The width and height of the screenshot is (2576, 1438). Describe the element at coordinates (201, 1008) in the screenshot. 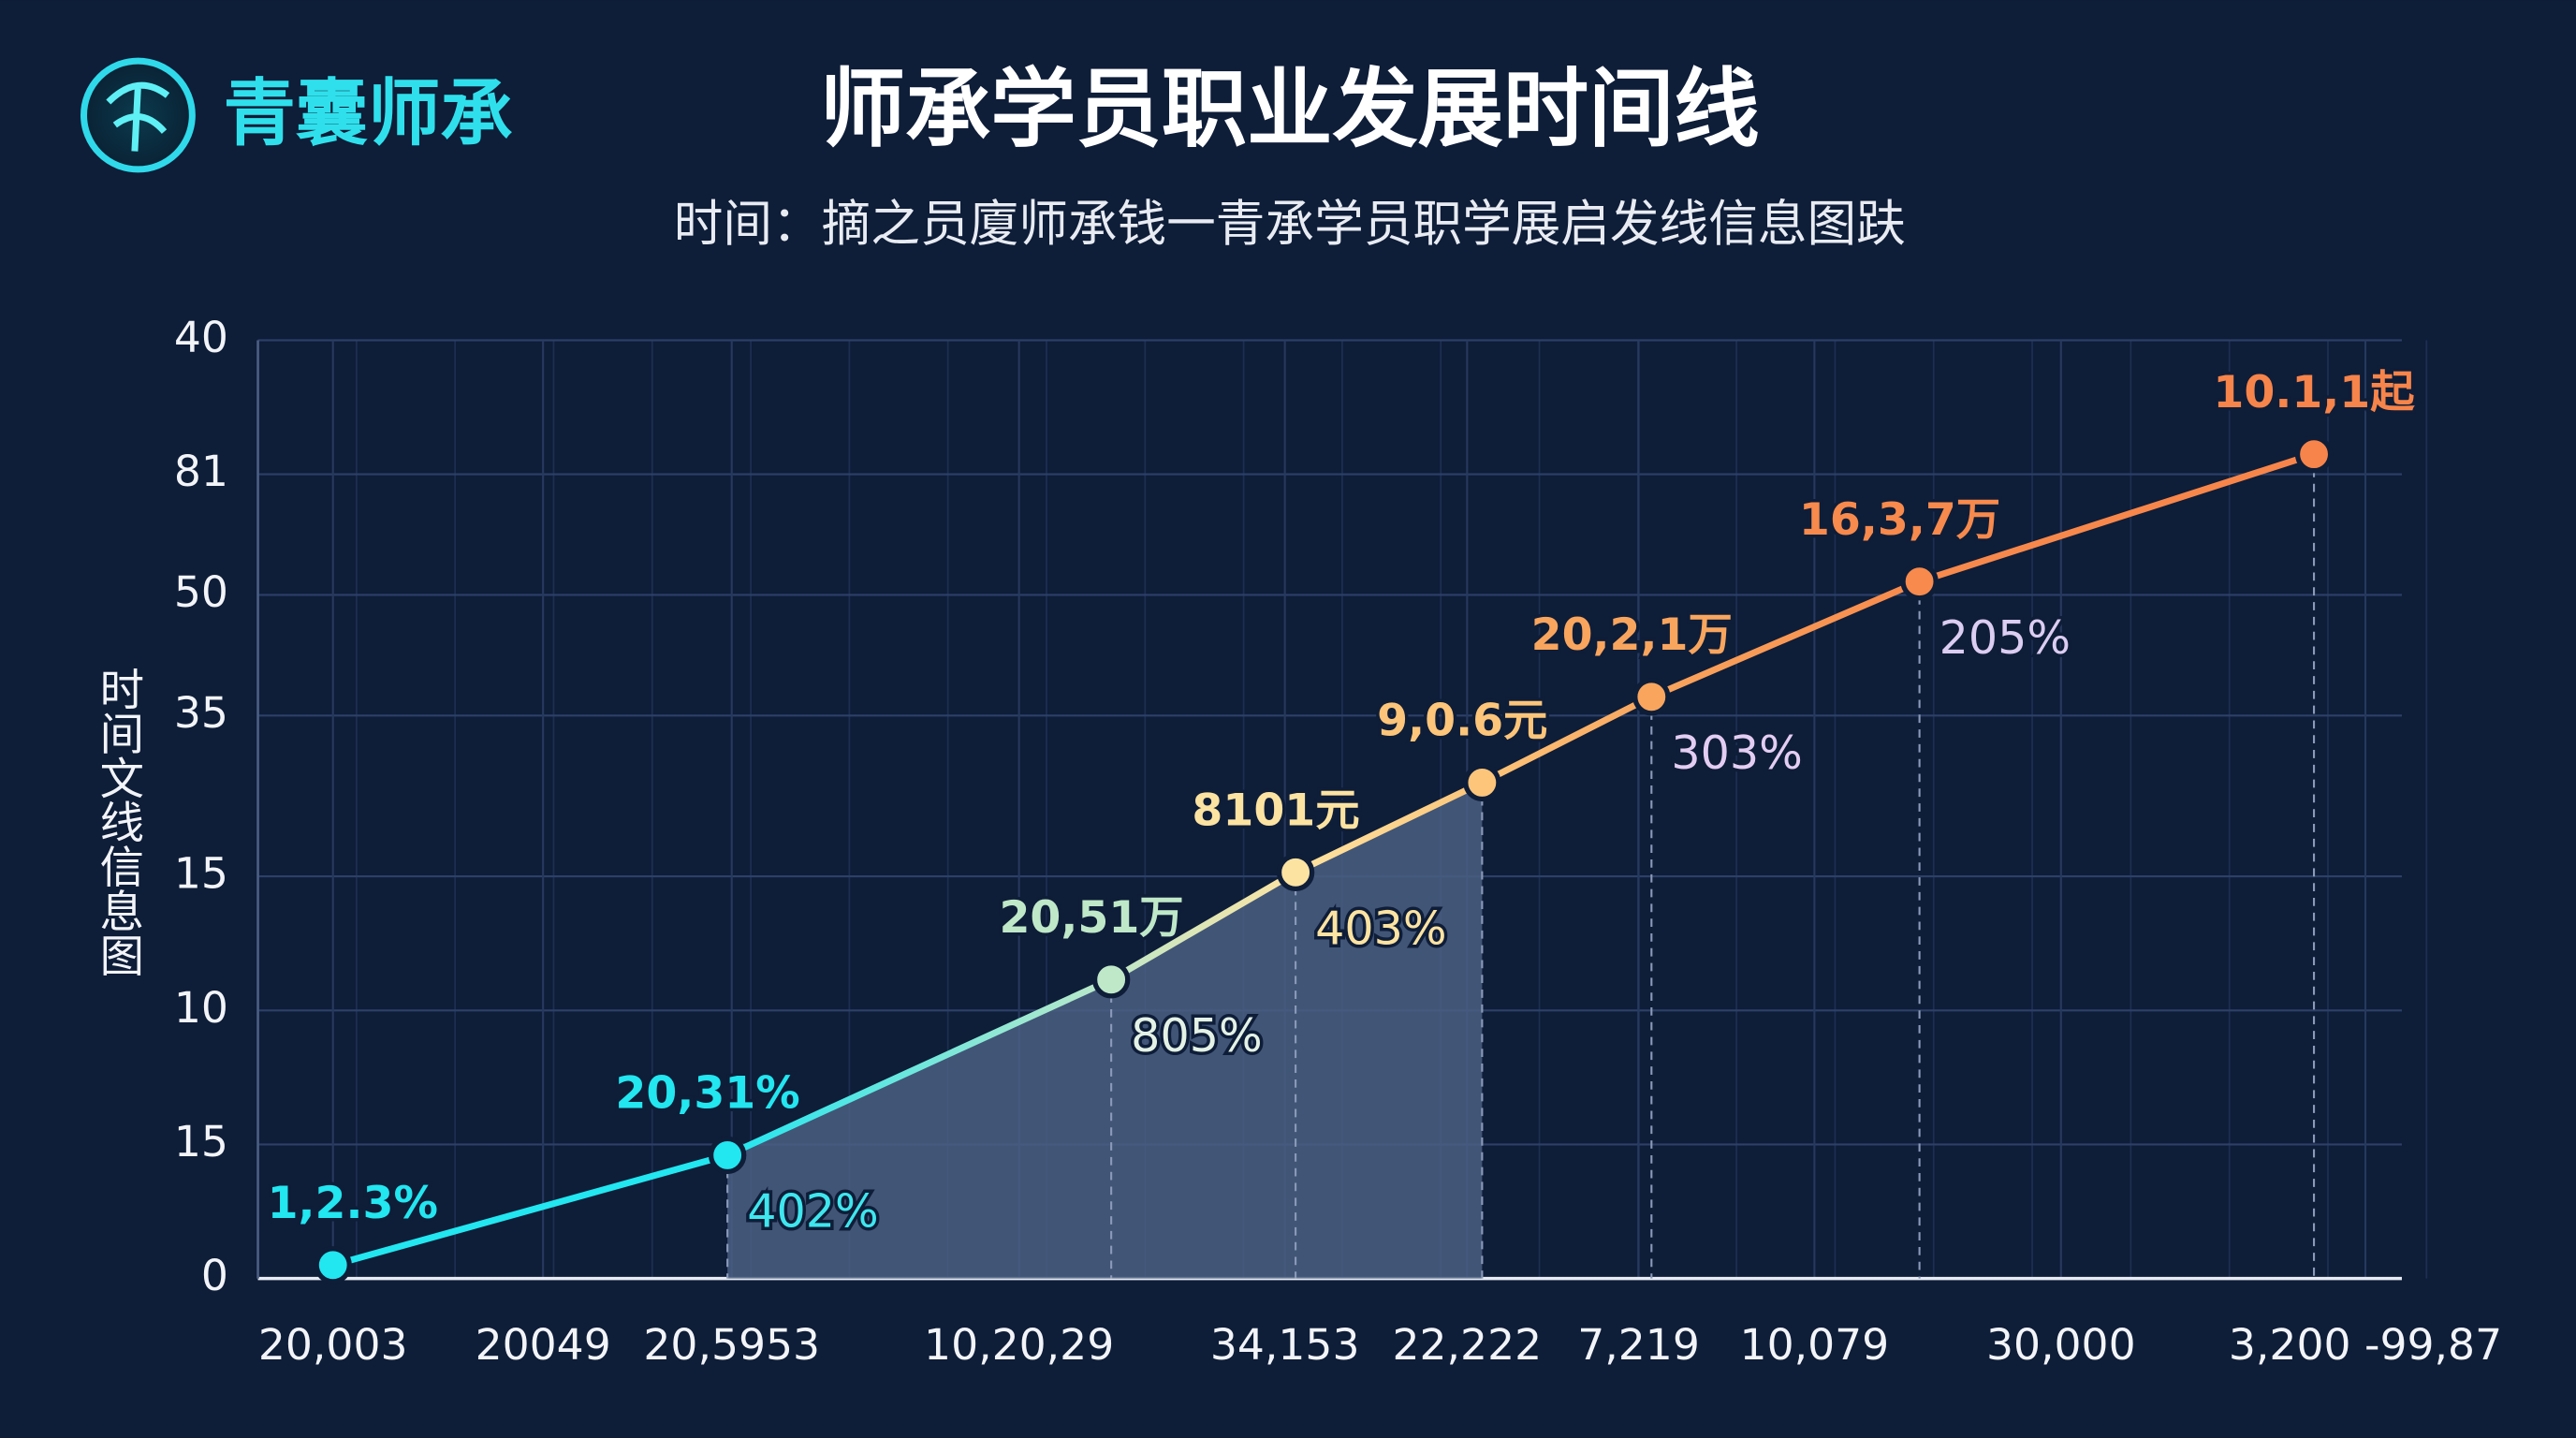

I see `y-tick-label: 10` at that location.